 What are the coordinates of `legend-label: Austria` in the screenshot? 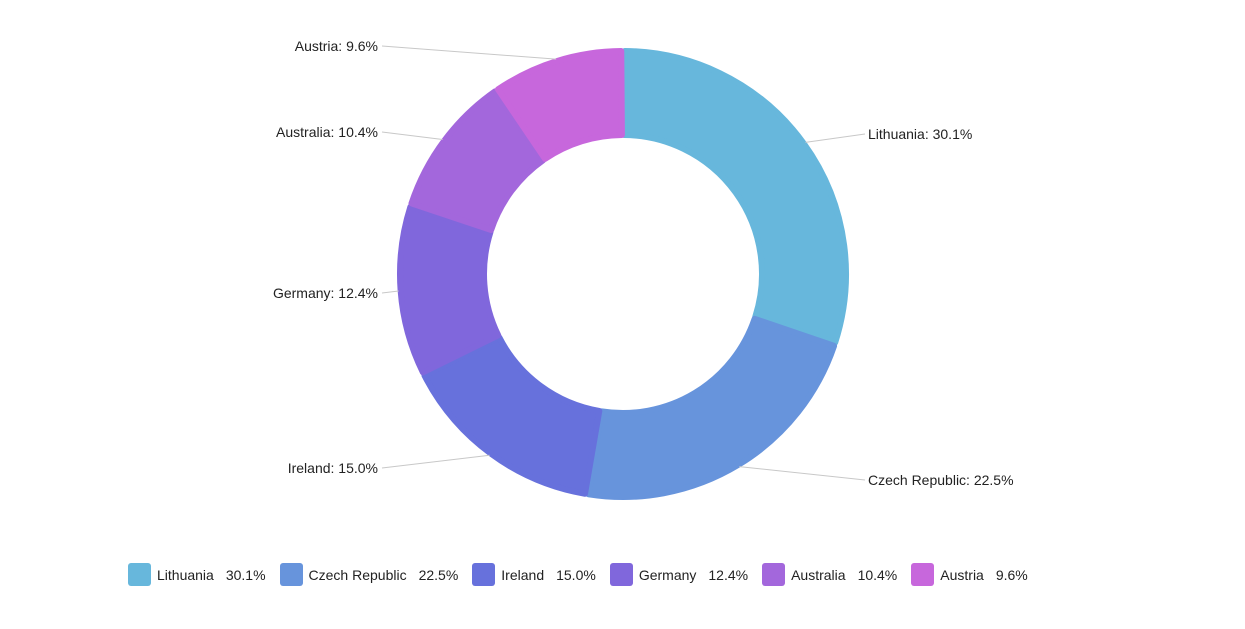 It's located at (962, 574).